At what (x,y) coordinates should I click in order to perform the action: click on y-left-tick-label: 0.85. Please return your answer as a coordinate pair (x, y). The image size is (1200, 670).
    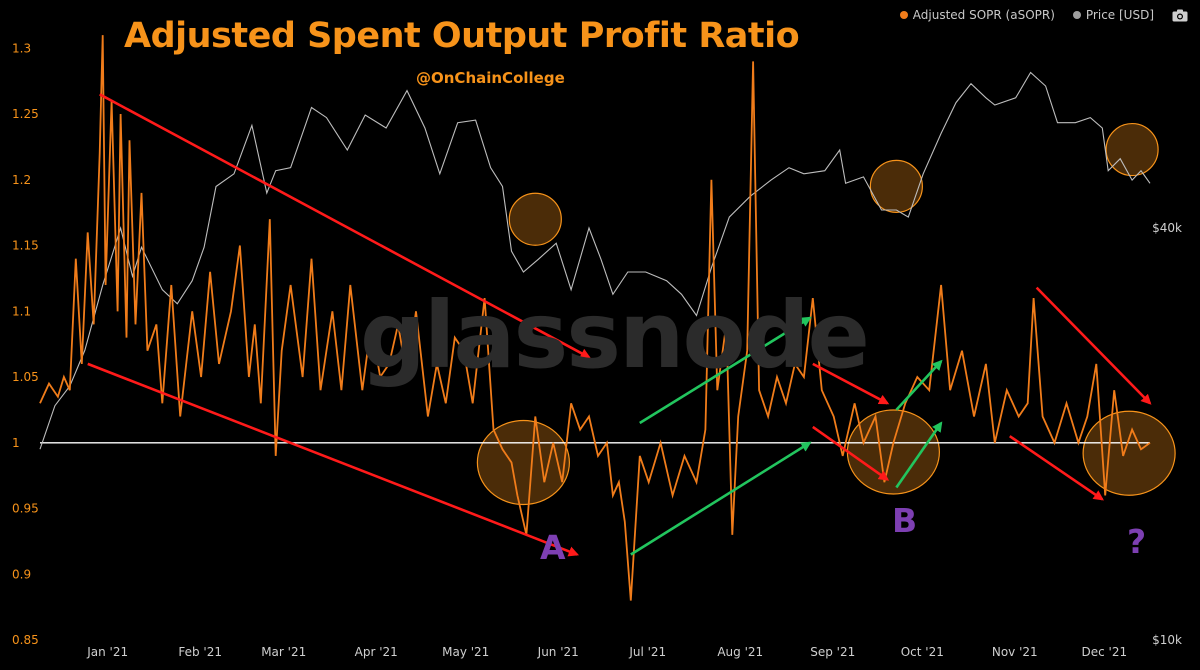
    Looking at the image, I should click on (25, 640).